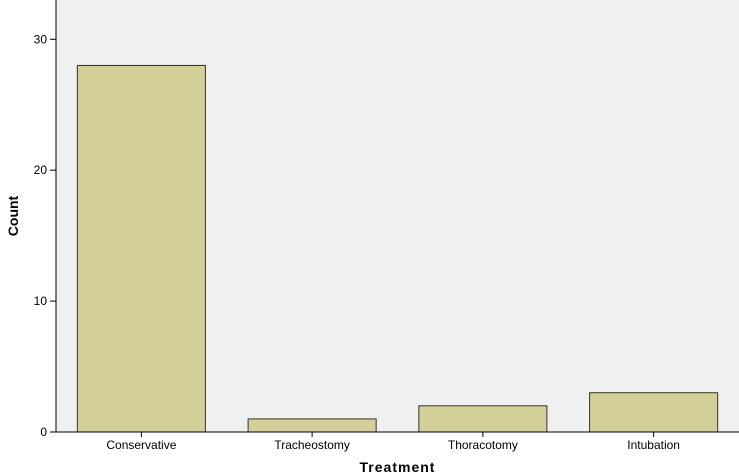 Image resolution: width=739 pixels, height=476 pixels. I want to click on x-axis-title: Treatment, so click(398, 467).